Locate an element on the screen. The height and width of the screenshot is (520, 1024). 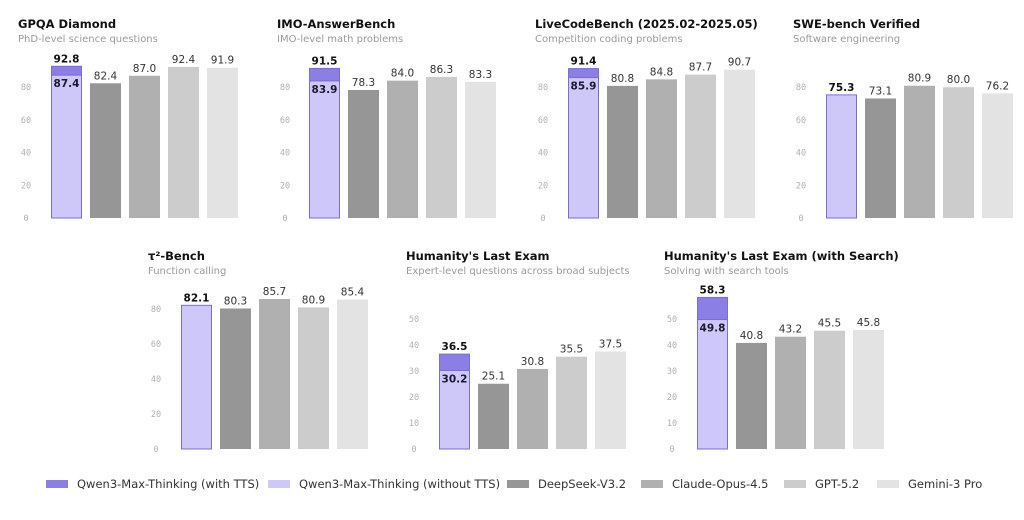
value-label-gemini: 37.5 is located at coordinates (610, 345).